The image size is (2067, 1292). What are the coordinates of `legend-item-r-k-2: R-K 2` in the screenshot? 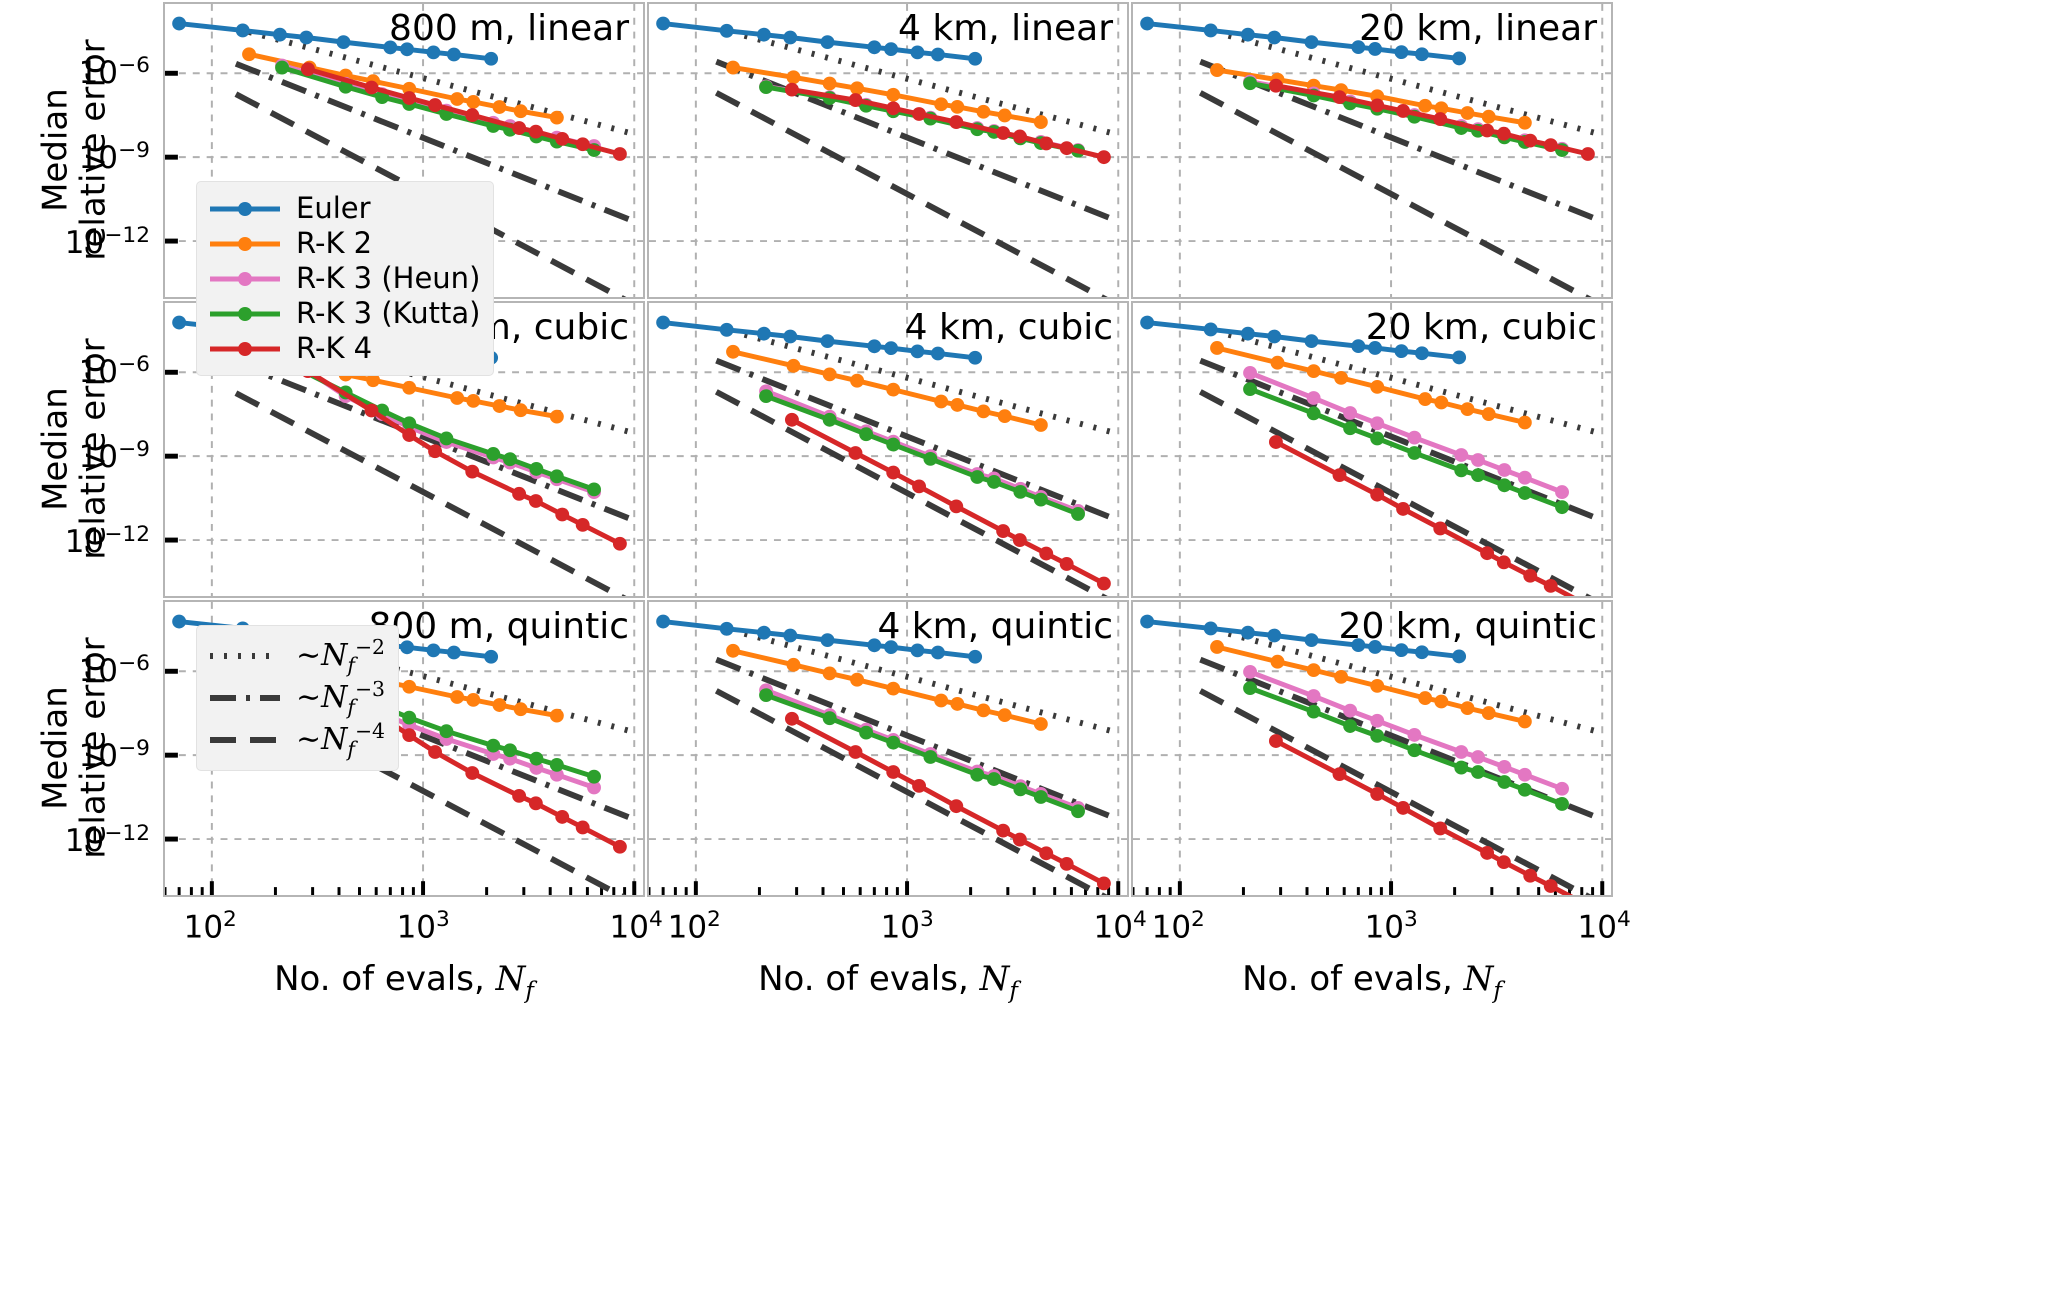 It's located at (344, 243).